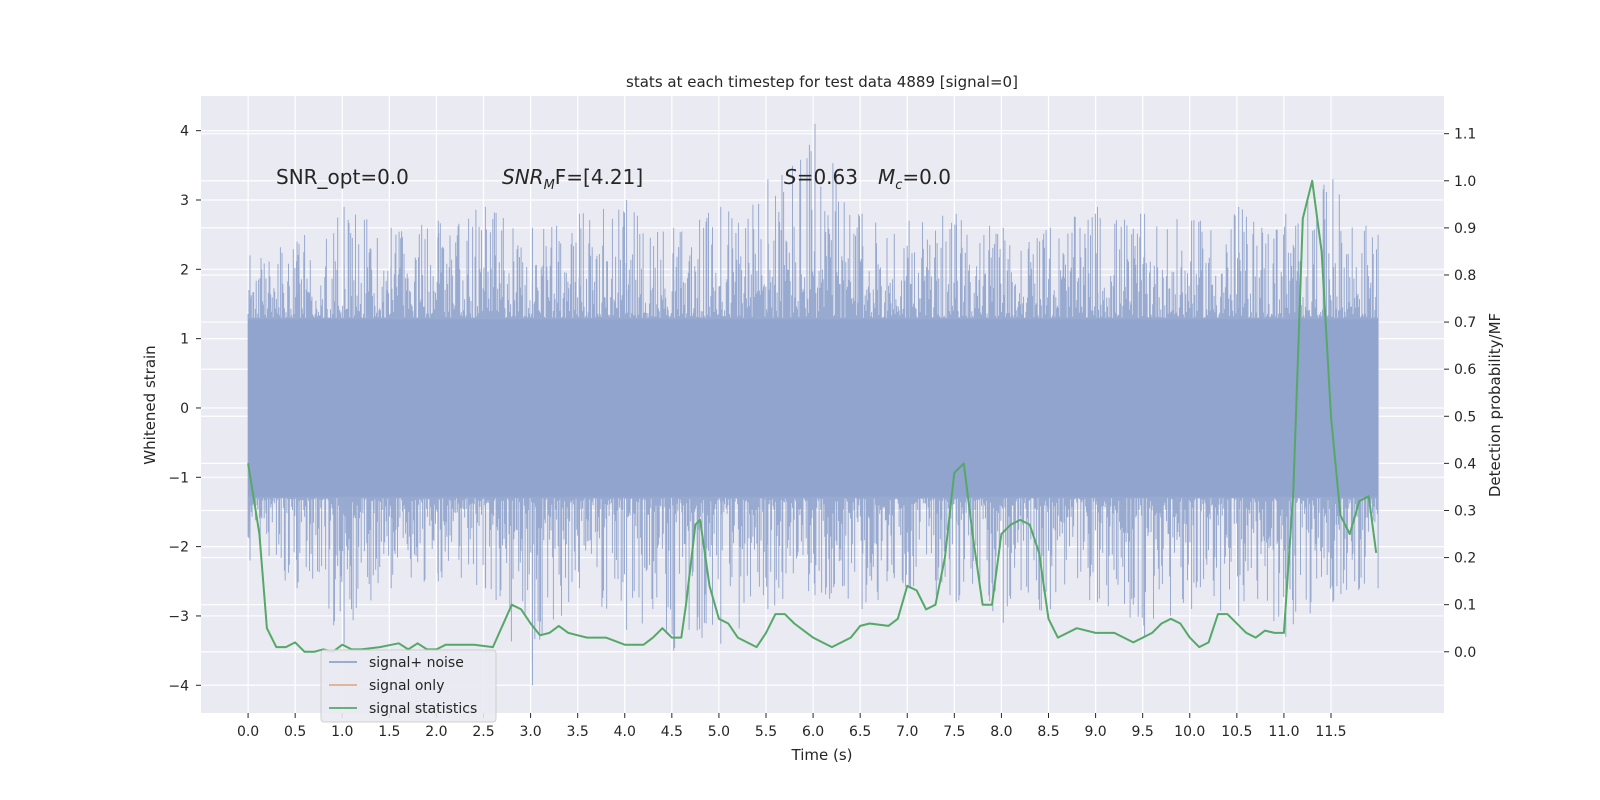  I want to click on annotation-snr-opt: SNR_opt=0.0, so click(342, 177).